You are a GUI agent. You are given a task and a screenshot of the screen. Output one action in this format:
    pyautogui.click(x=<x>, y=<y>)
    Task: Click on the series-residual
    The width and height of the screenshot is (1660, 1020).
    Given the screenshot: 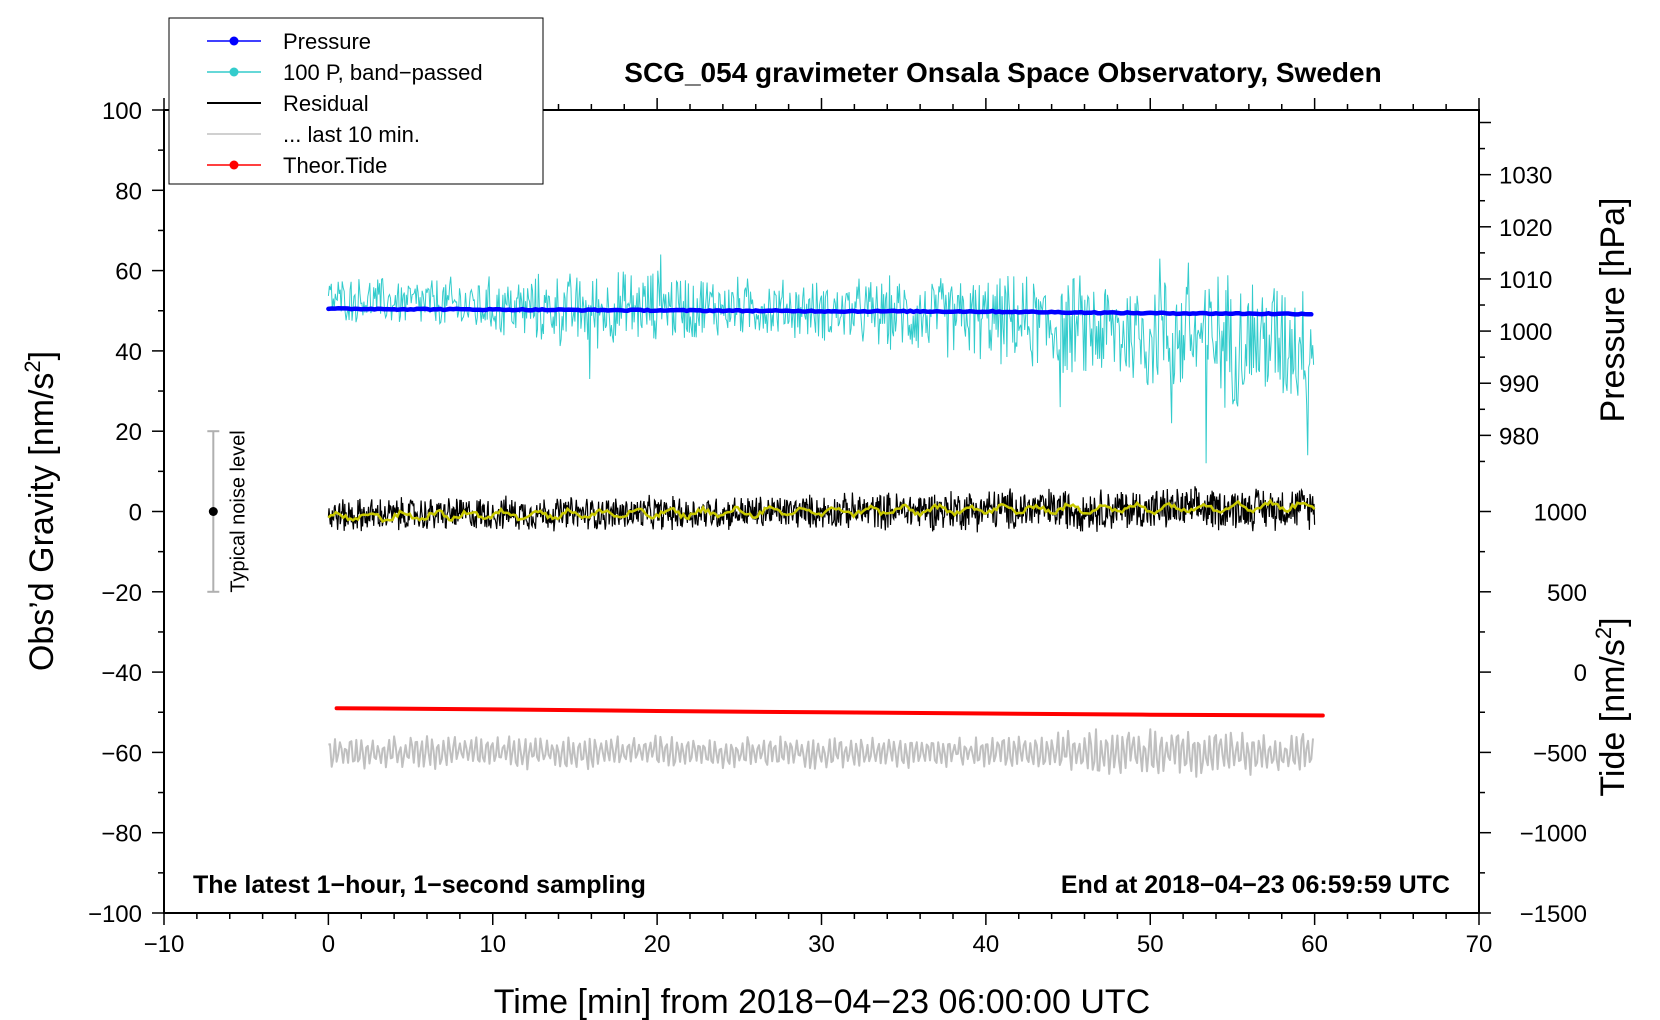 What is the action you would take?
    pyautogui.click(x=821, y=509)
    